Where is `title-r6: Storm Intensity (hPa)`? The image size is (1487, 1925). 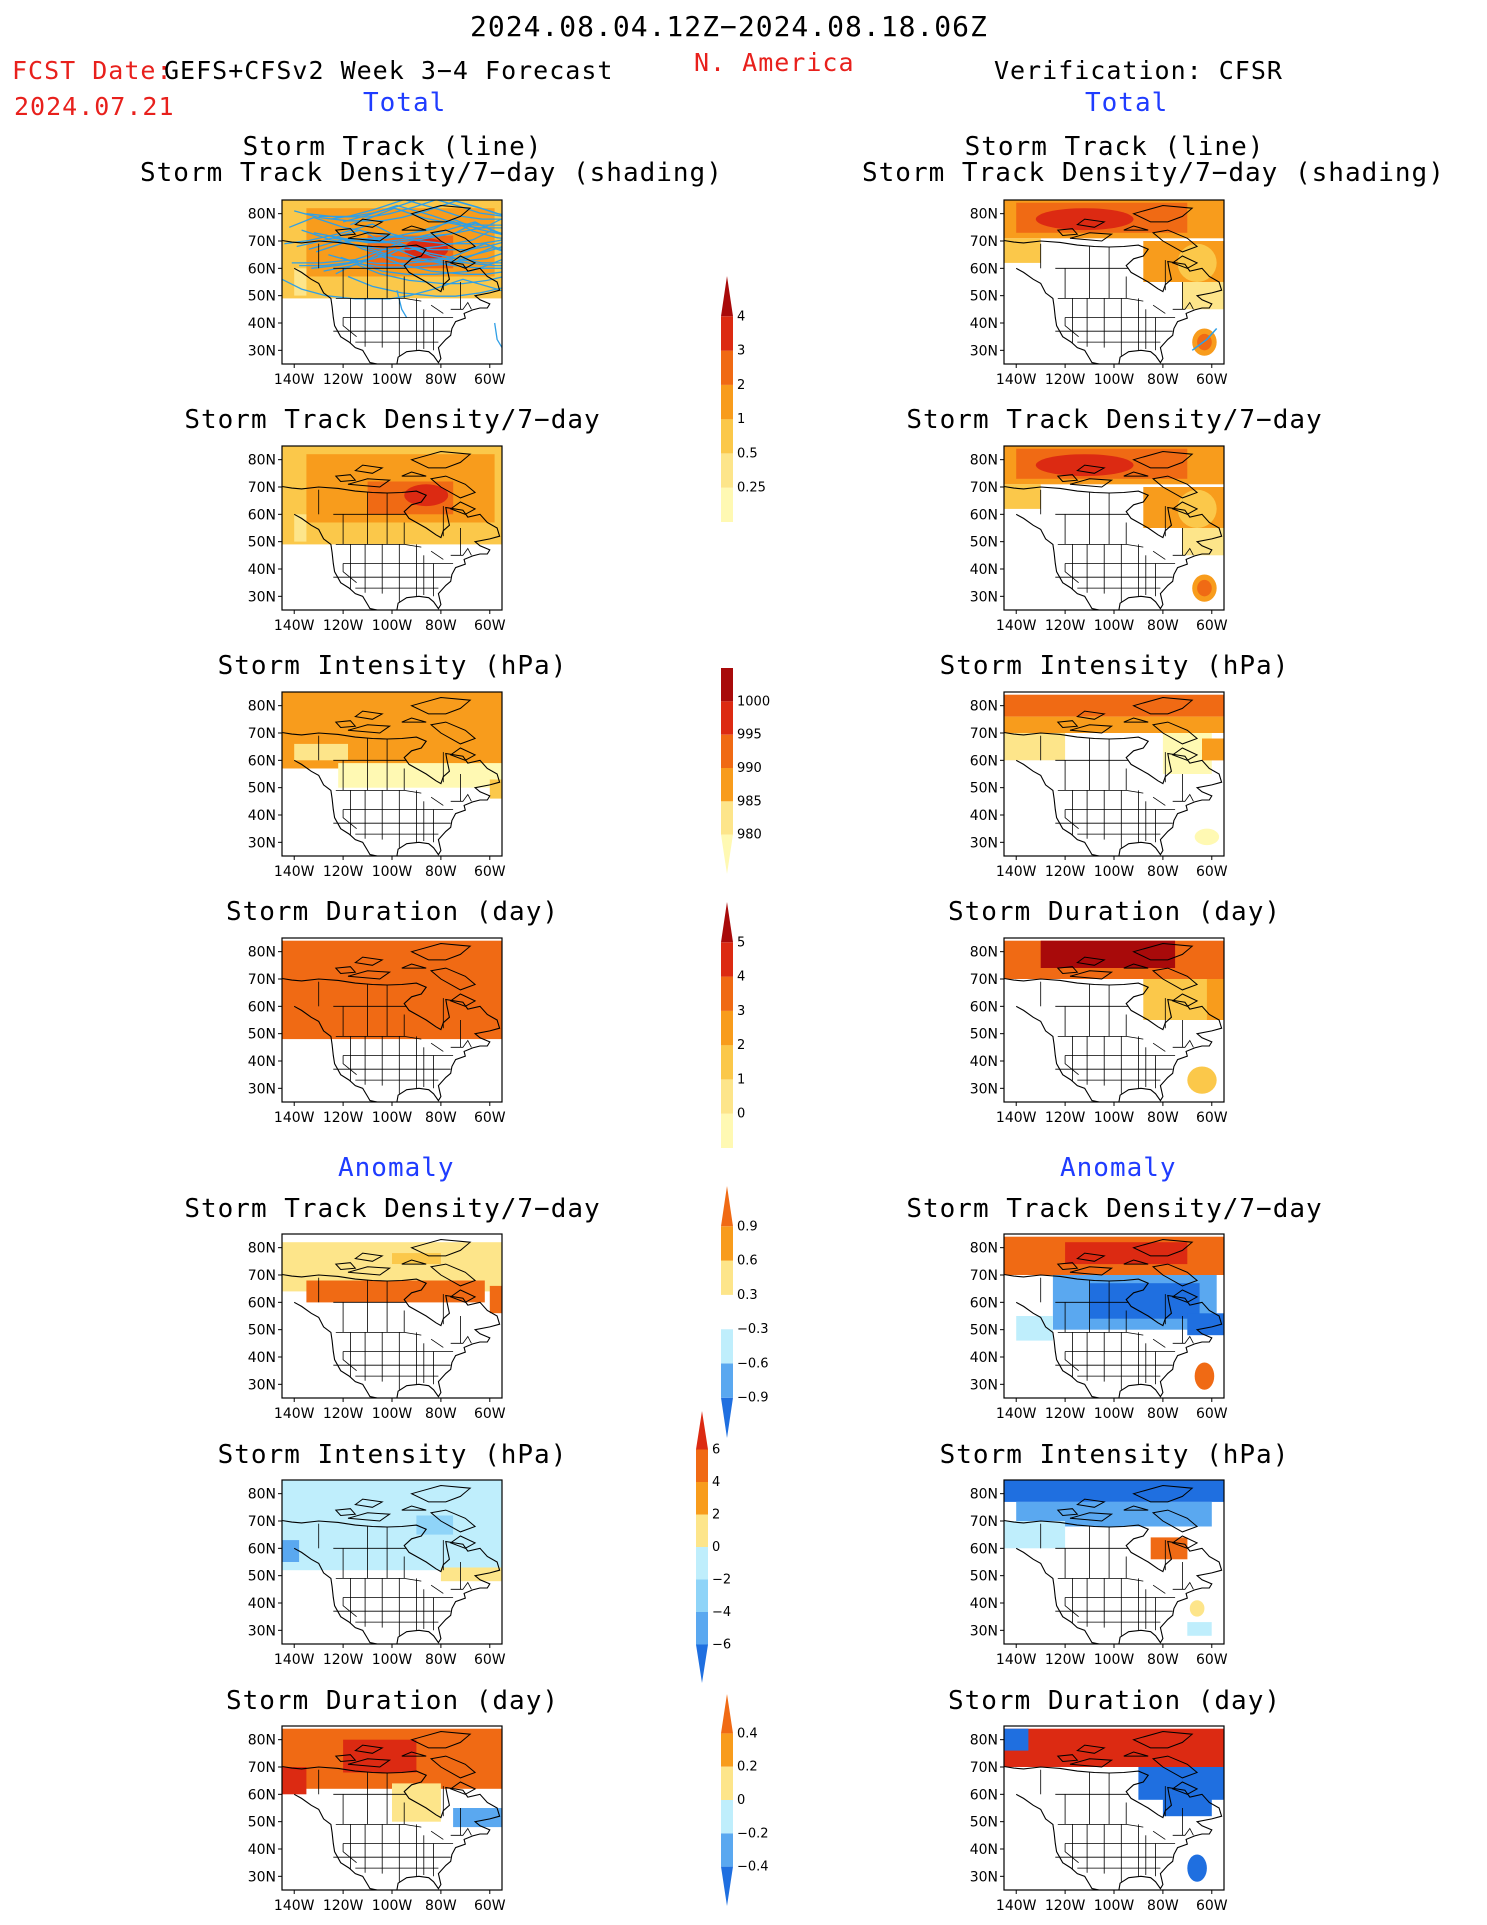 title-r6: Storm Intensity (hPa) is located at coordinates (1114, 1455).